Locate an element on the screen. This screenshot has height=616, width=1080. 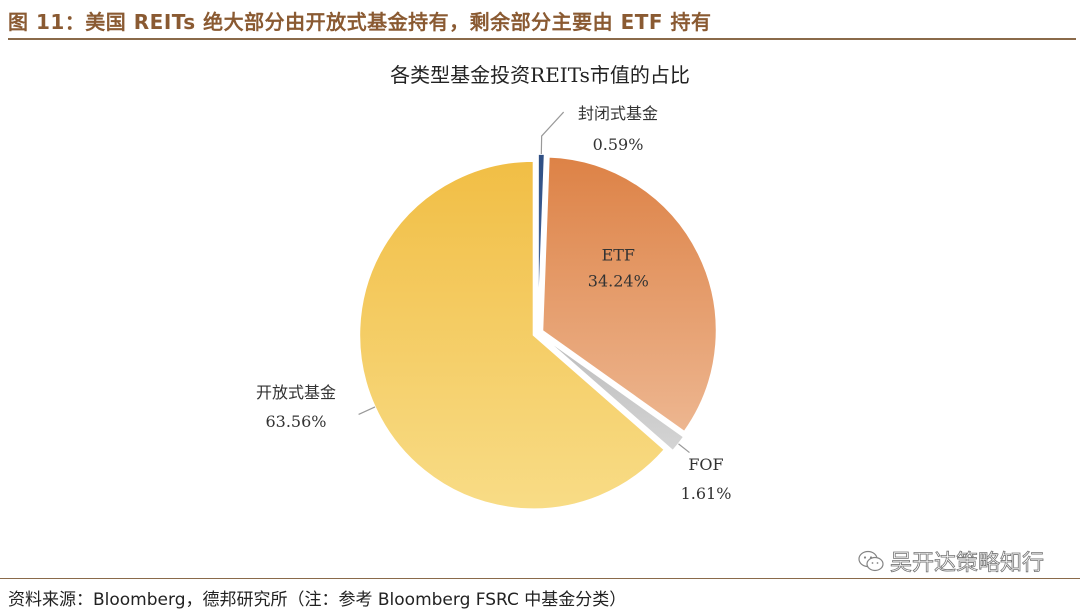
leader-line-closed-end-fund is located at coordinates (552, 133).